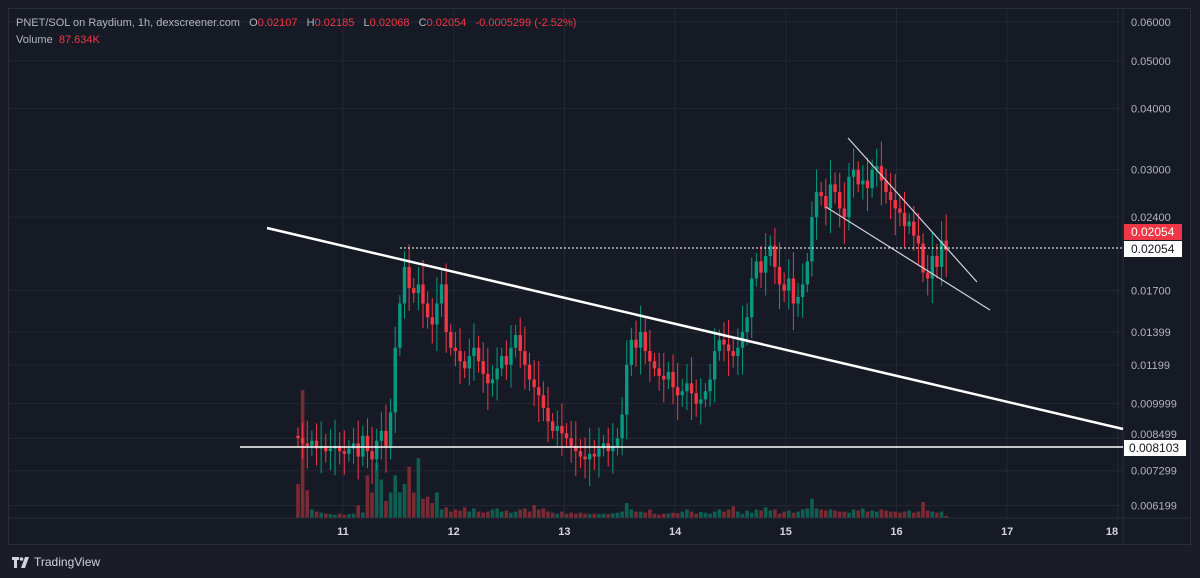 The width and height of the screenshot is (1200, 578). What do you see at coordinates (1154, 472) in the screenshot?
I see `price-tick-label: 0.007299` at bounding box center [1154, 472].